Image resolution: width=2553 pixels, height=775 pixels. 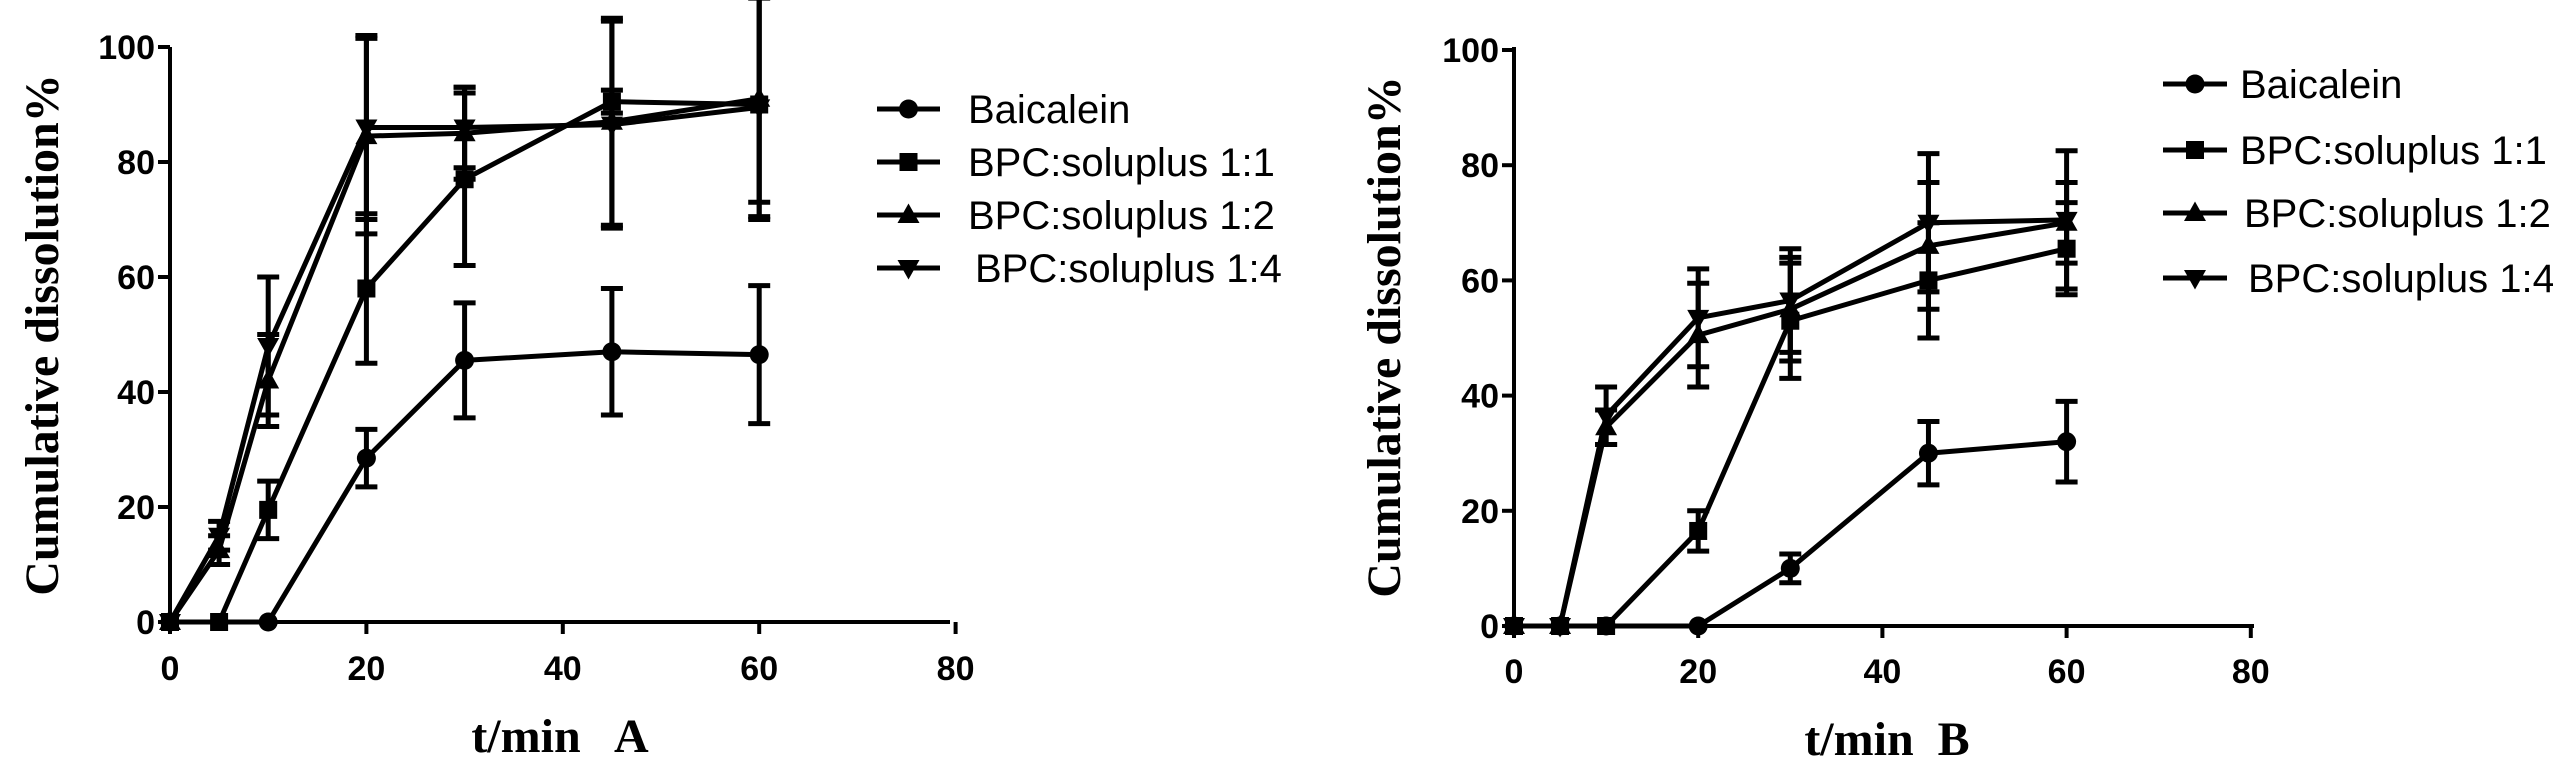 I want to click on plot-area, so click(x=1790, y=393).